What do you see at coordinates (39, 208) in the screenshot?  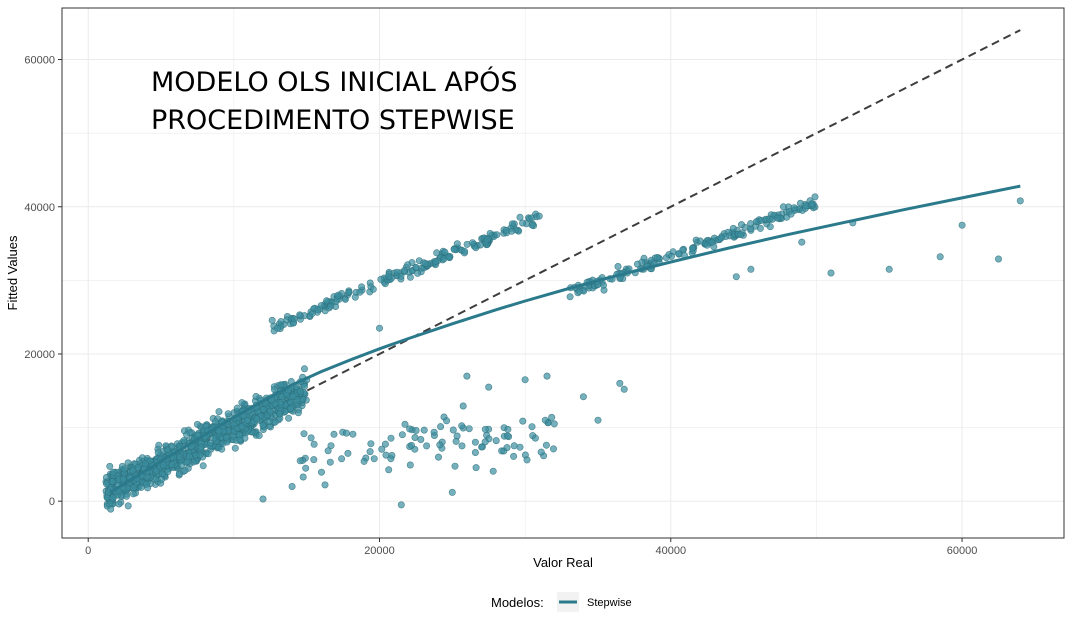 I see `y-tick-label: 40000` at bounding box center [39, 208].